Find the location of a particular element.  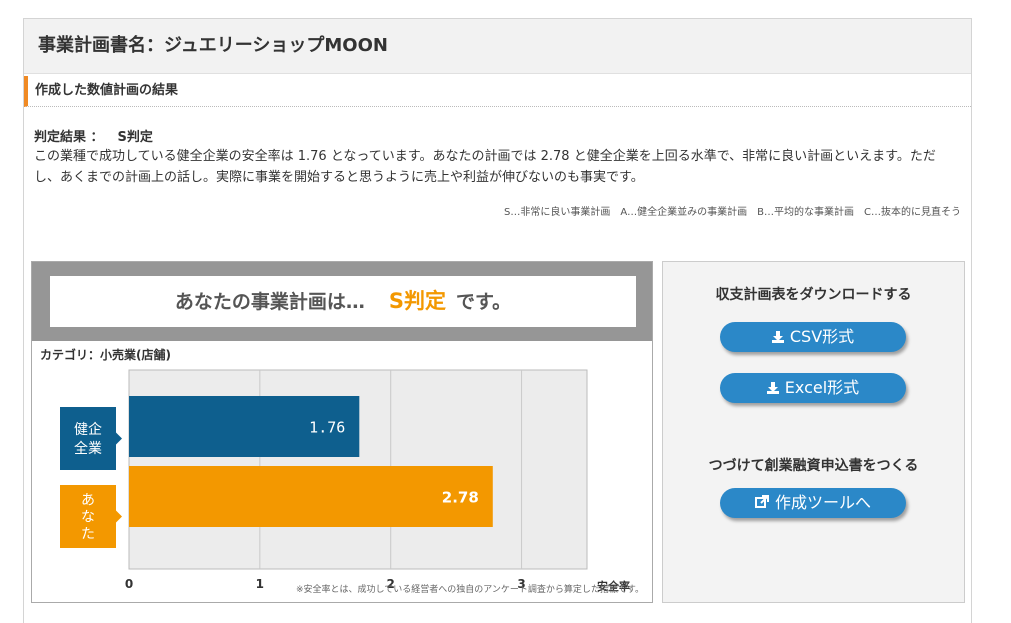

open-tool-button: 作成ツールへ is located at coordinates (813, 503).